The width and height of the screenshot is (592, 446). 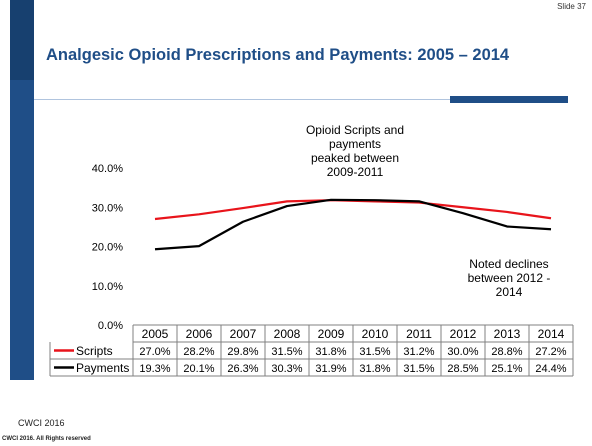 I want to click on x-category-label: 2009, so click(x=331, y=334).